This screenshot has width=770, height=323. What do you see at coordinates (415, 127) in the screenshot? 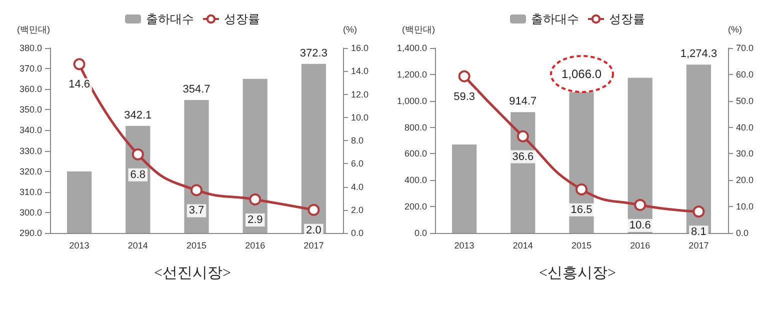
I see `y-tick-label: 800.0` at bounding box center [415, 127].